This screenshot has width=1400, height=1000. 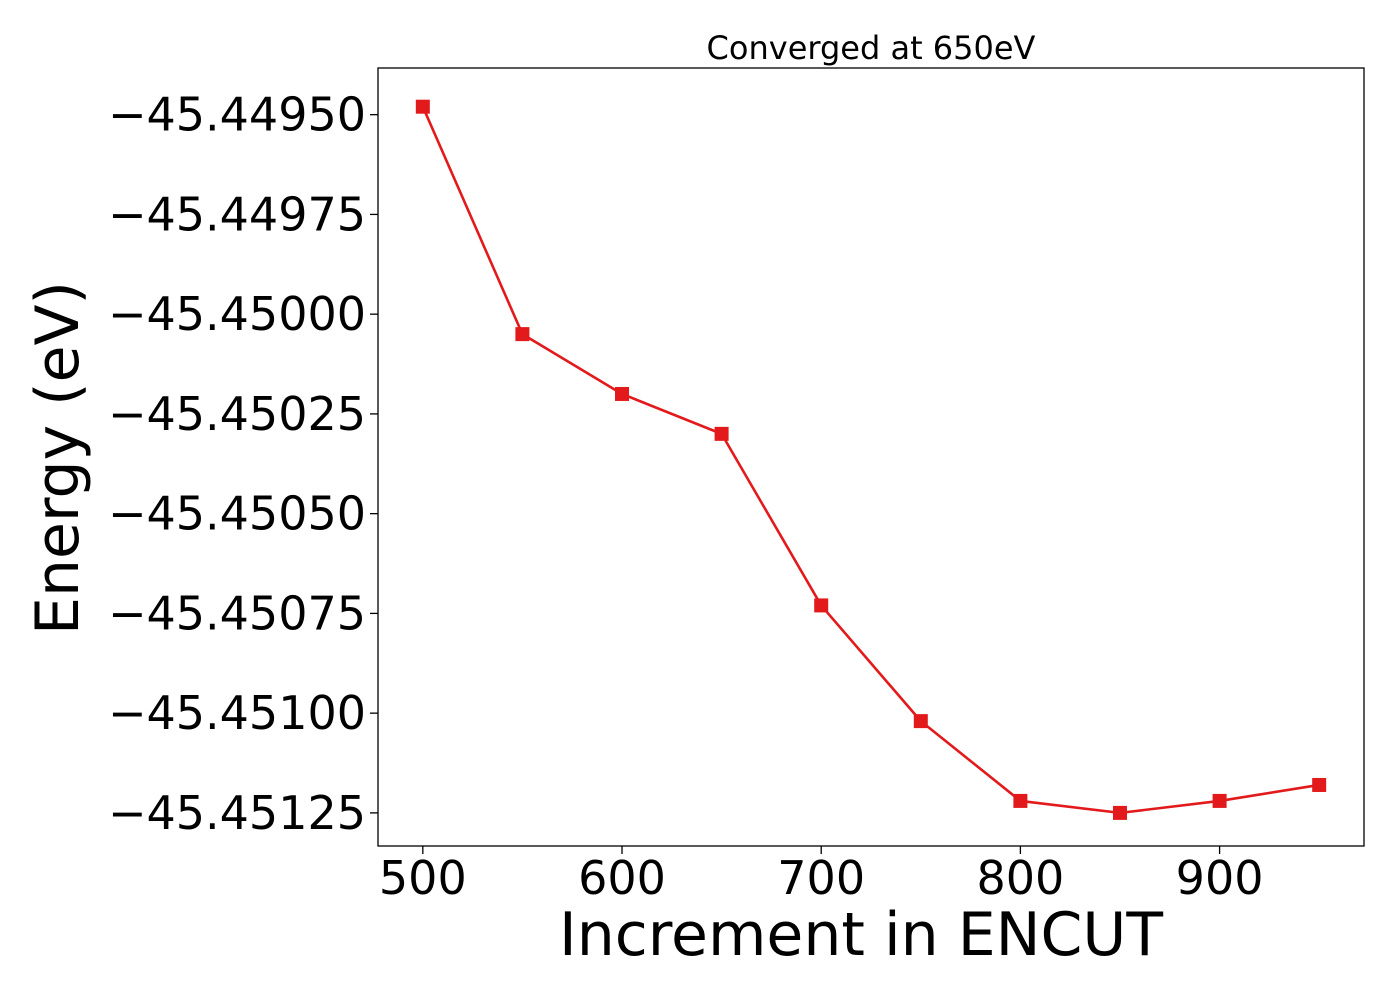 What do you see at coordinates (237, 713) in the screenshot?
I see `y-tick-label: −45.45100` at bounding box center [237, 713].